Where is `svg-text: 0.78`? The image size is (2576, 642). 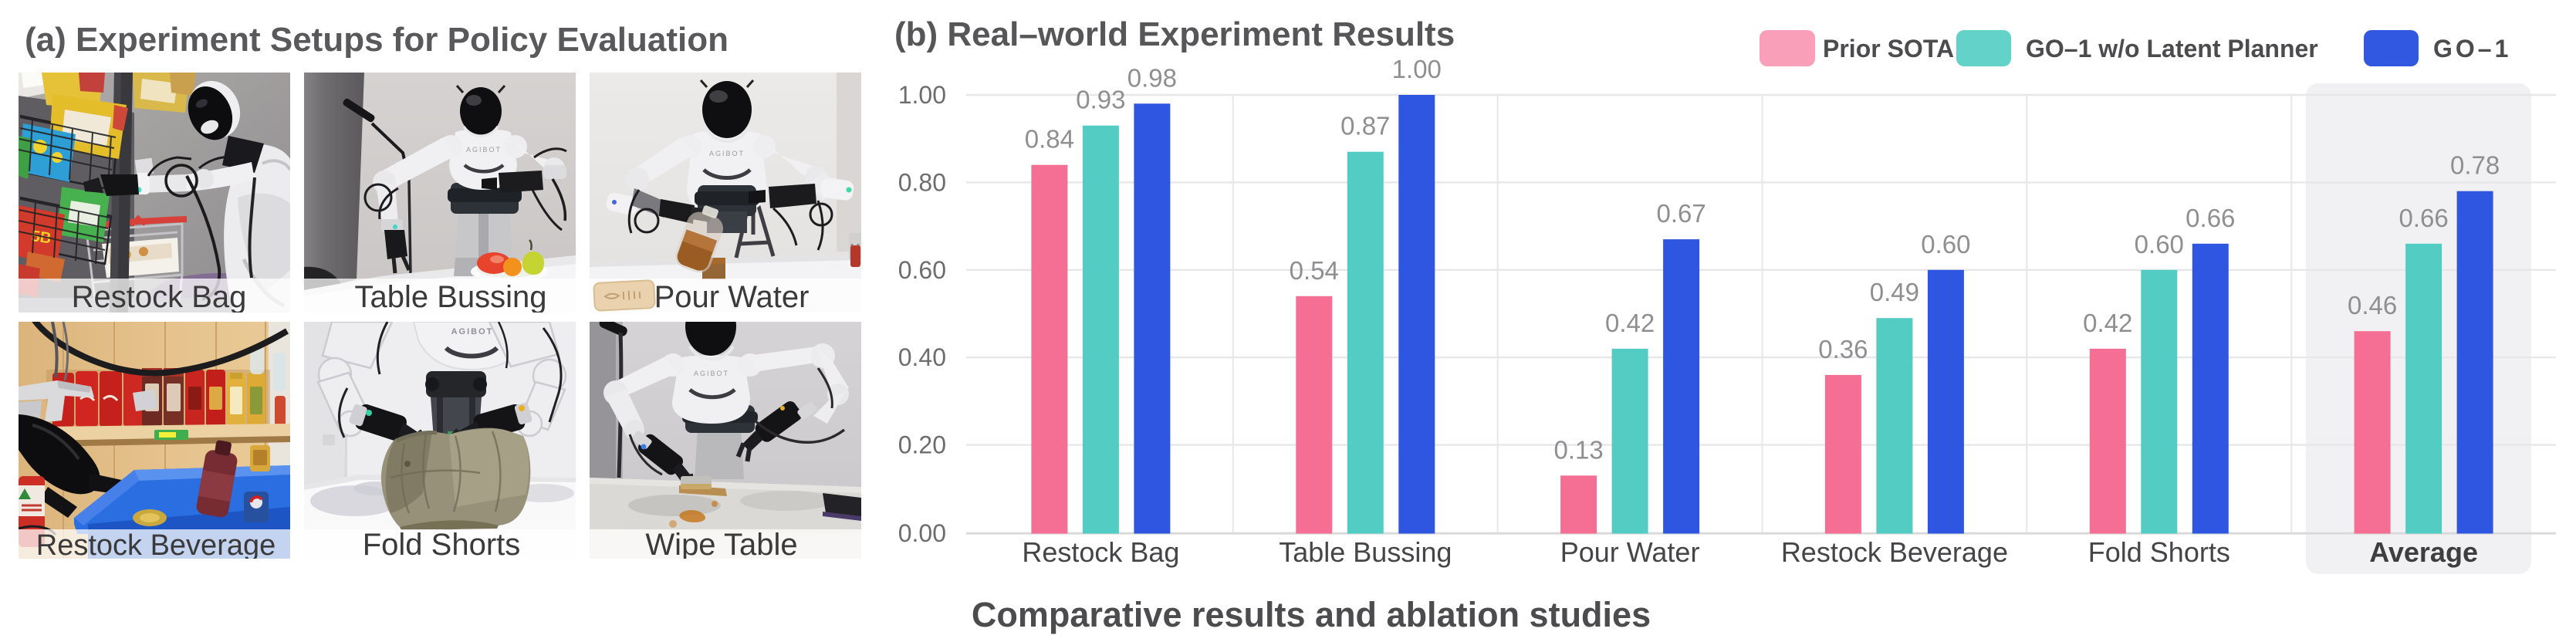 svg-text: 0.78 is located at coordinates (2475, 165).